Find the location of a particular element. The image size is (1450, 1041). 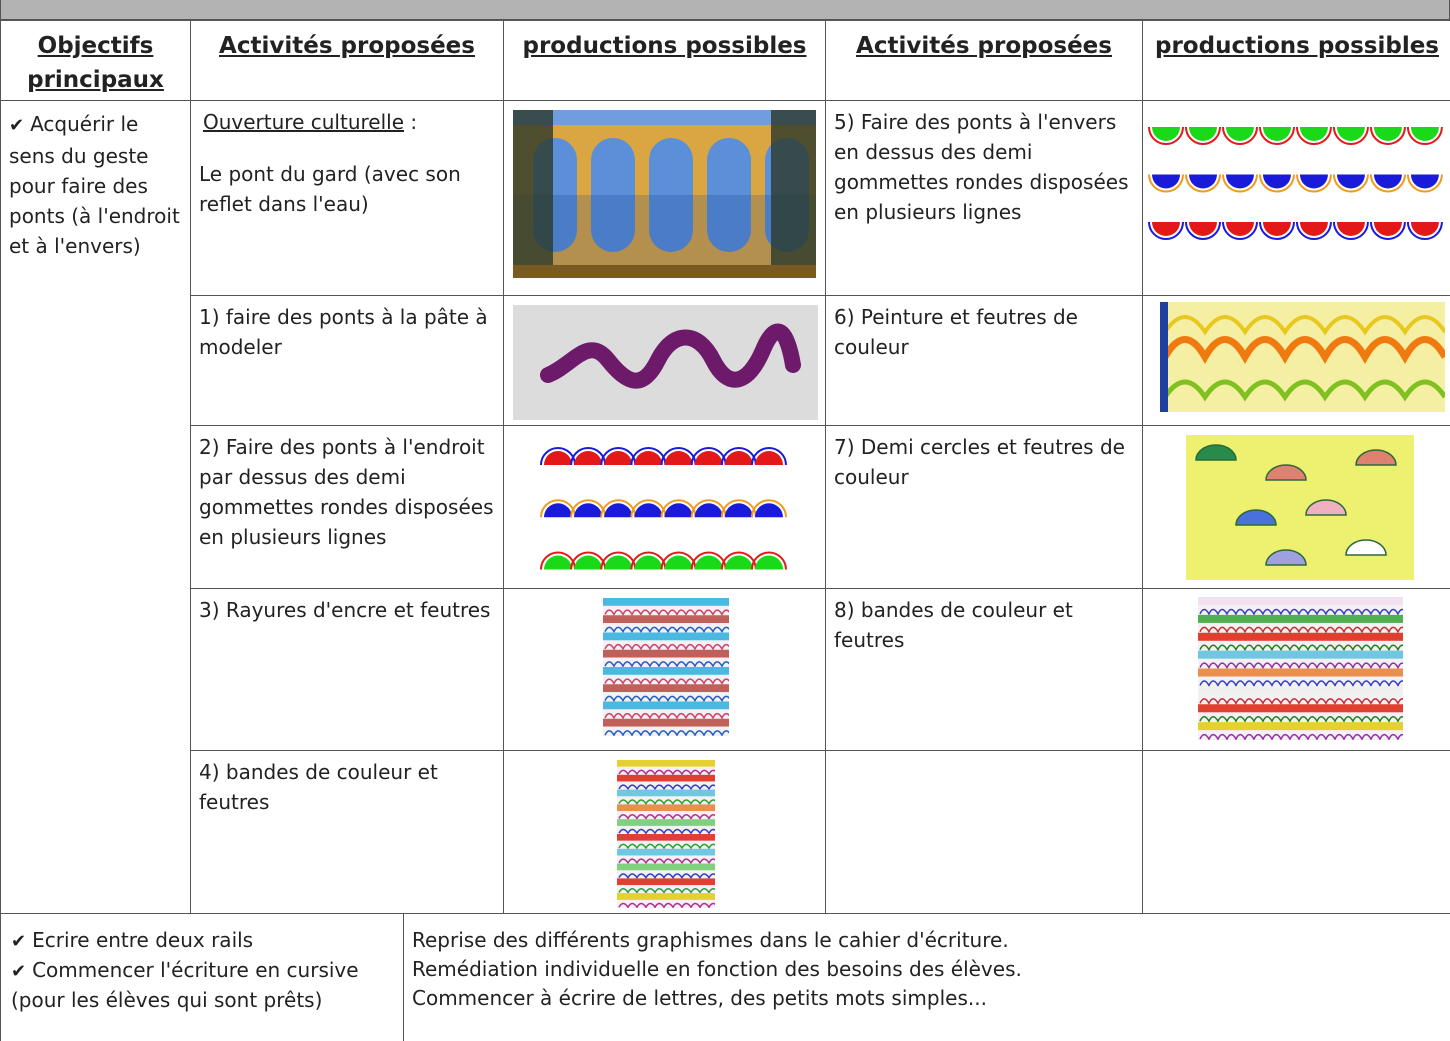

title-bar is located at coordinates (725, 10).